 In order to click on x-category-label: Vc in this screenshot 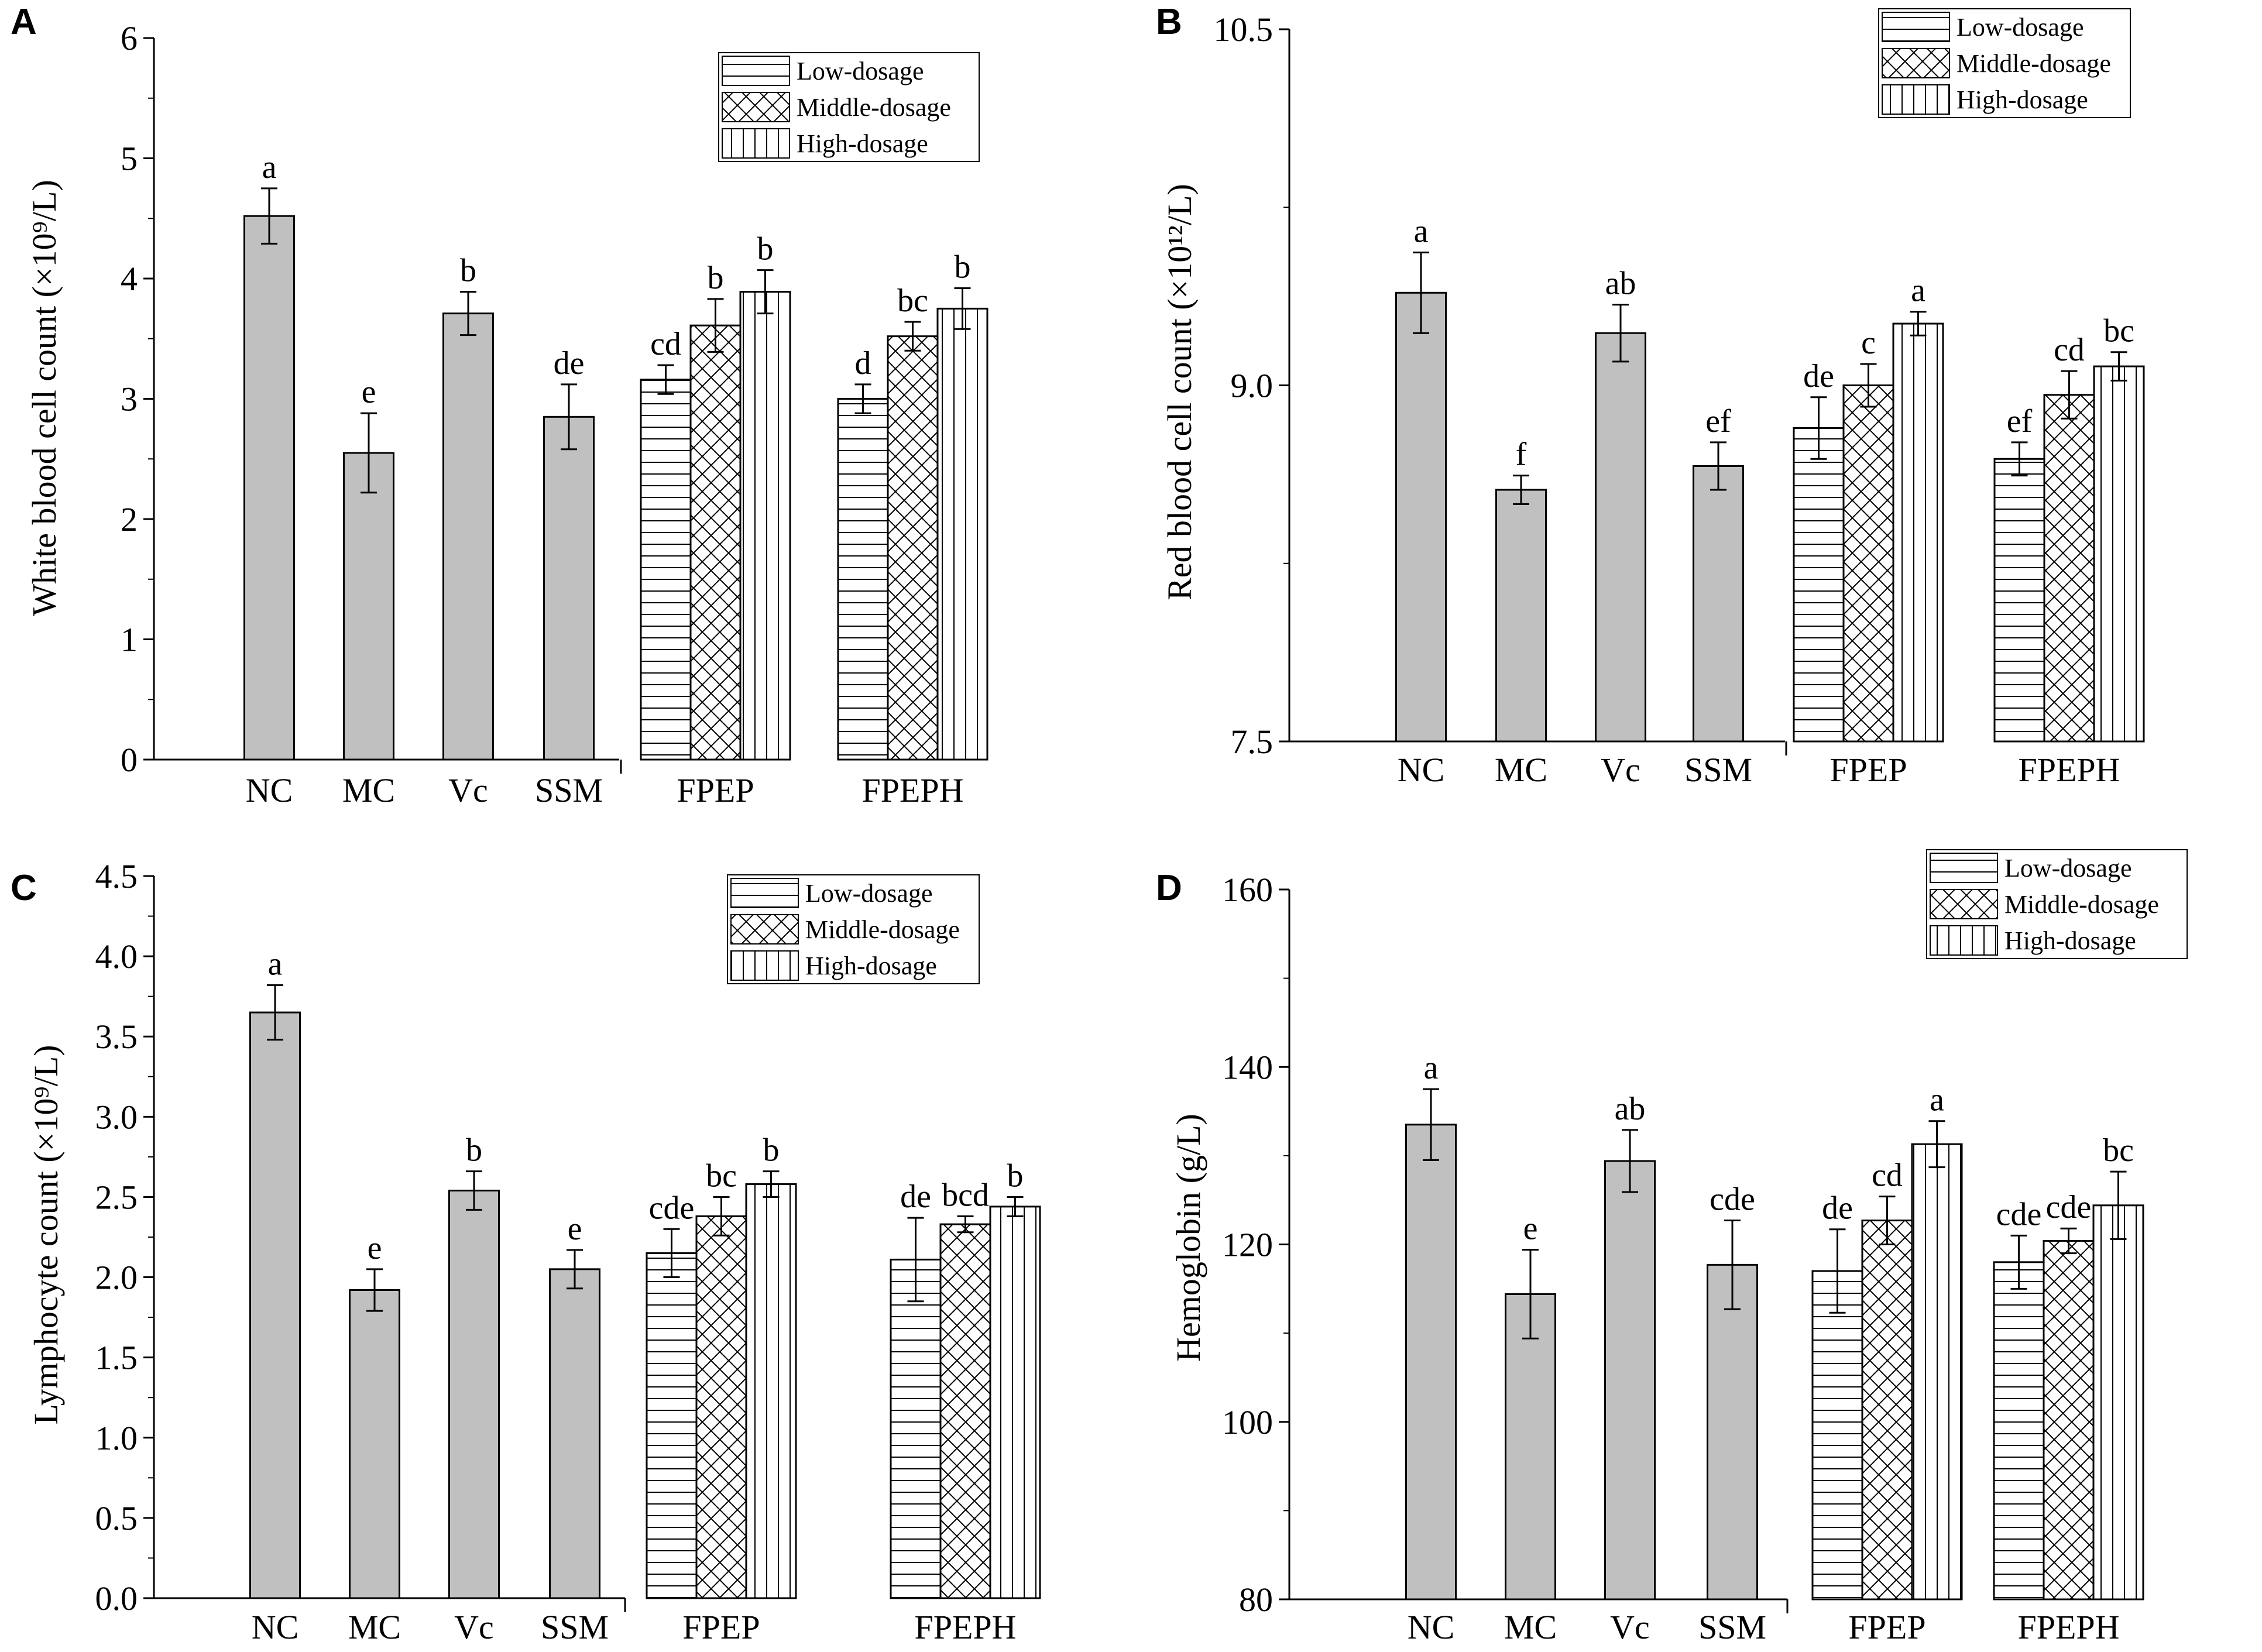, I will do `click(474, 1627)`.